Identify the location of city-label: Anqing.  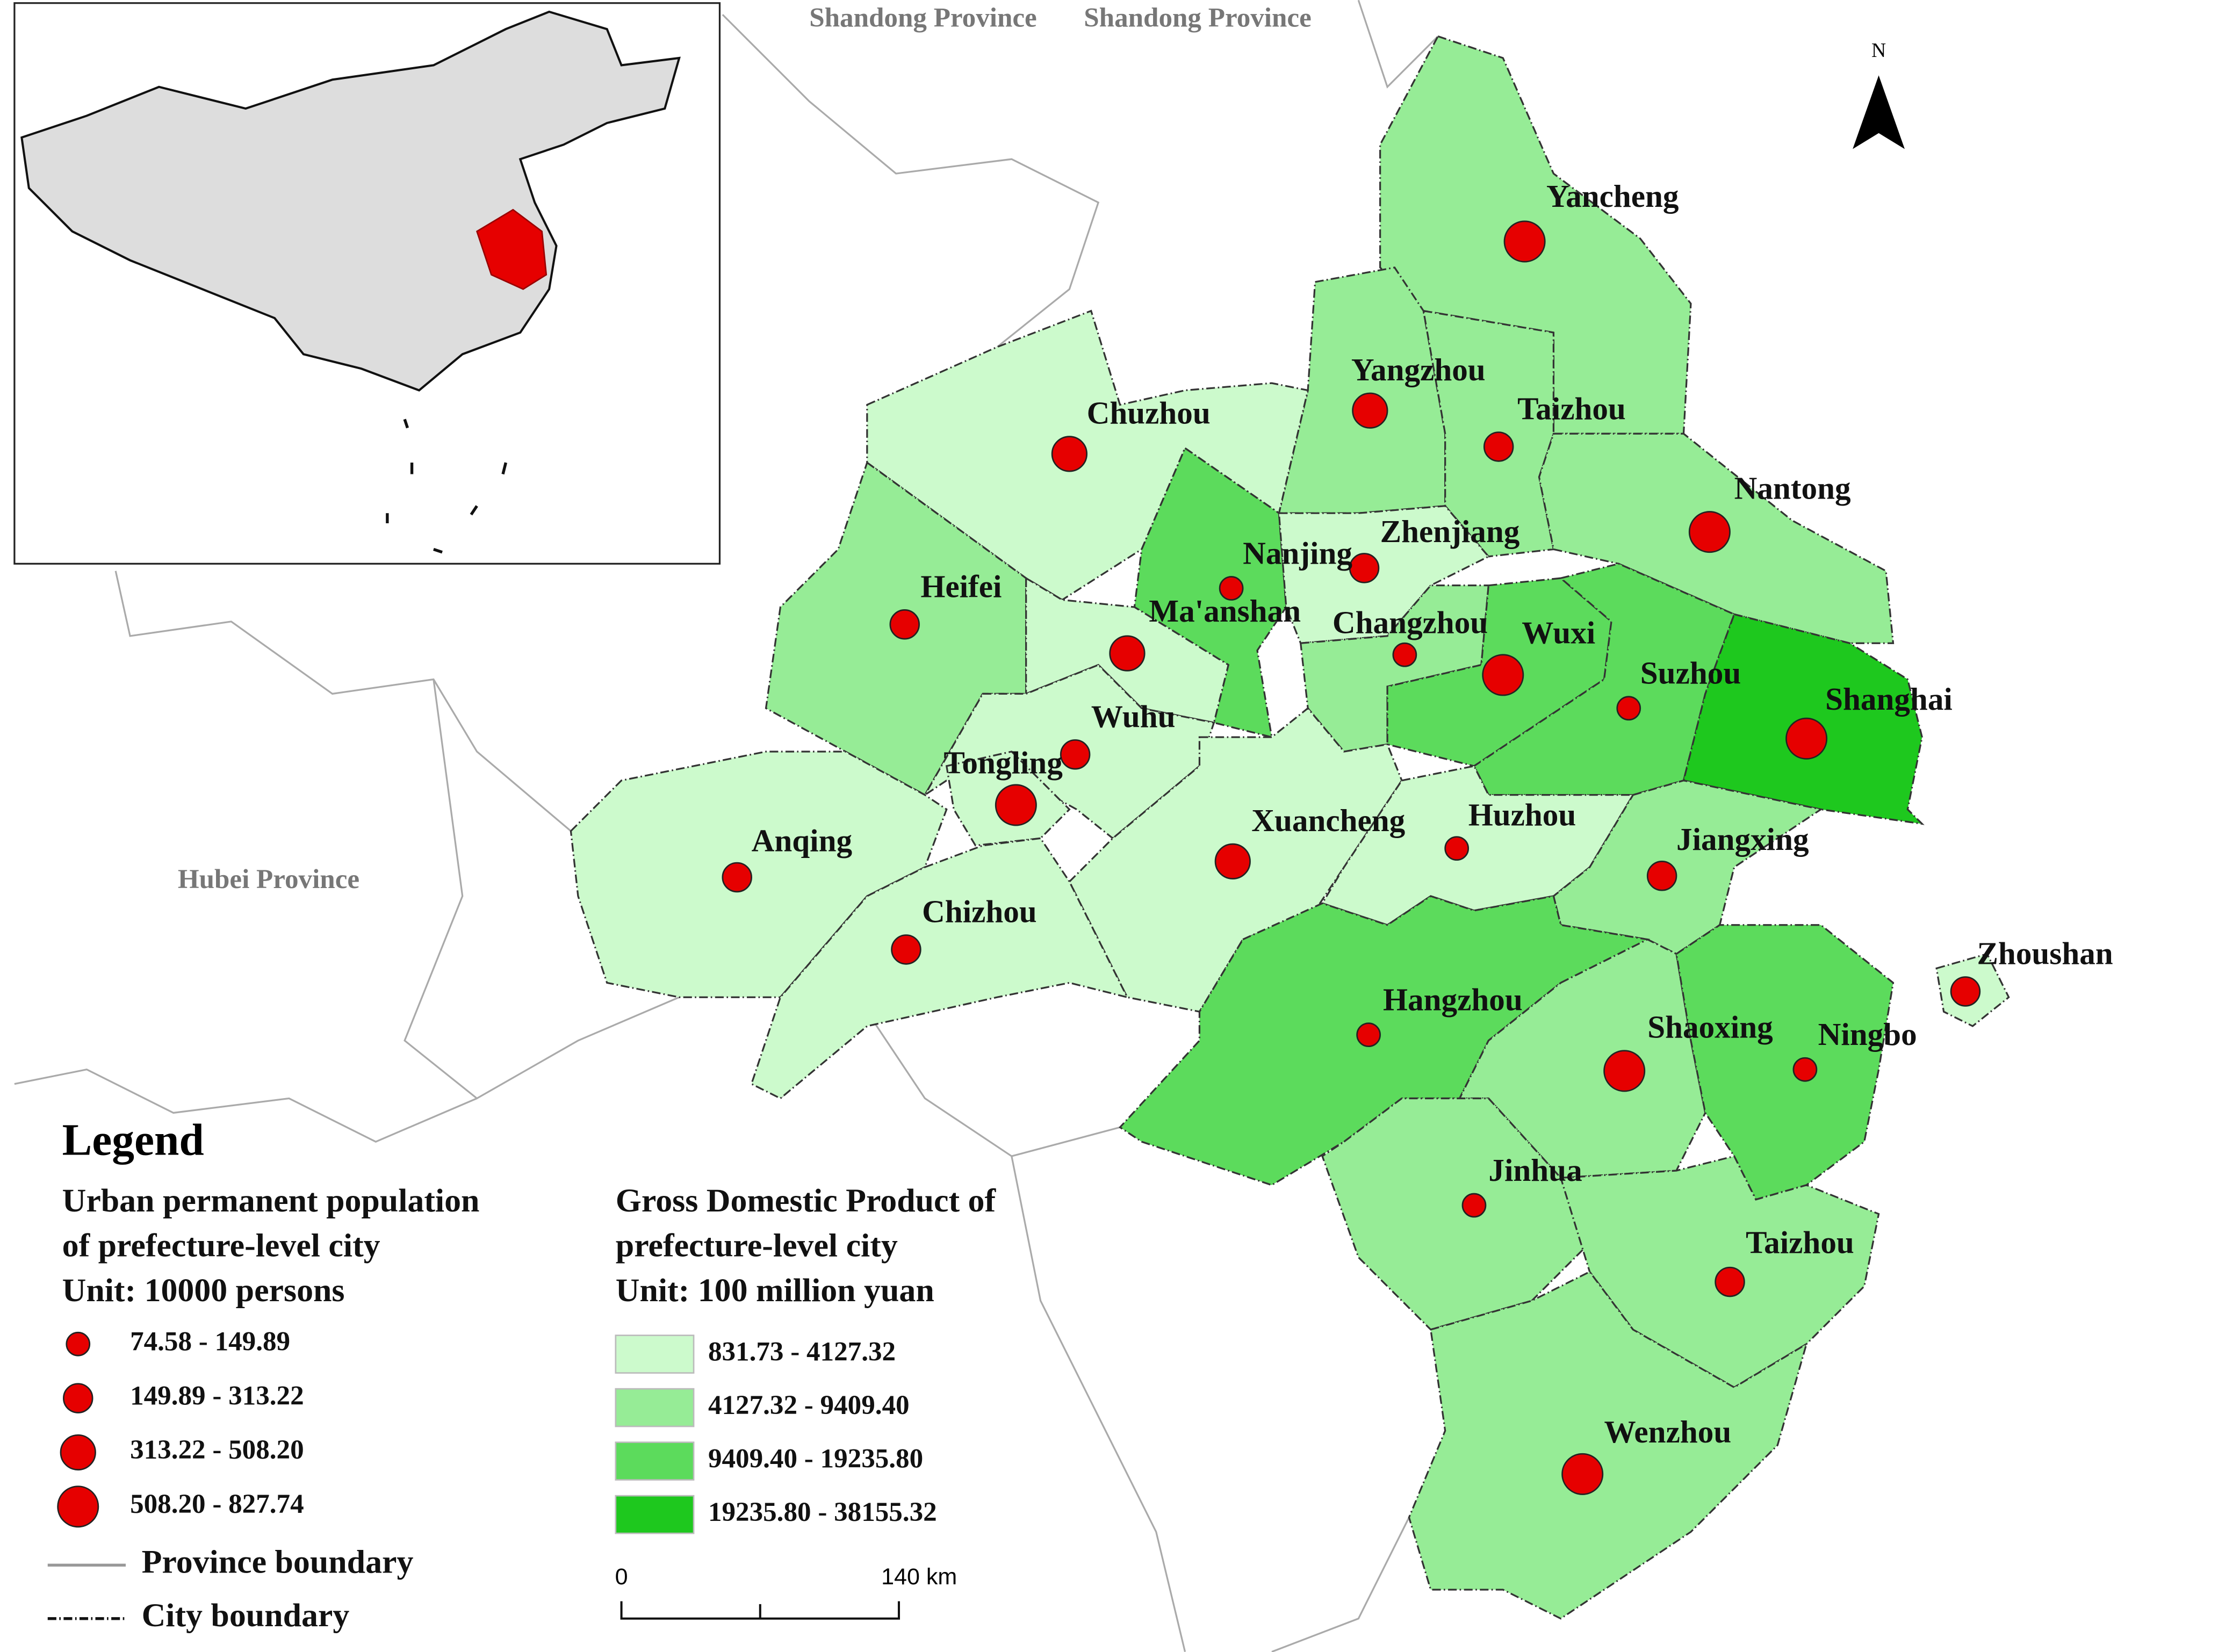
(802, 841).